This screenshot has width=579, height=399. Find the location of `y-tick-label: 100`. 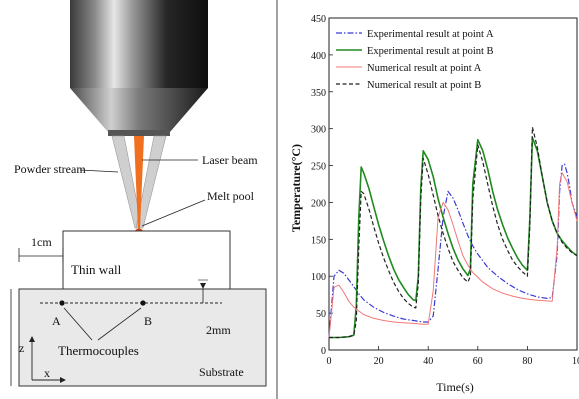

y-tick-label: 100 is located at coordinates (318, 277).